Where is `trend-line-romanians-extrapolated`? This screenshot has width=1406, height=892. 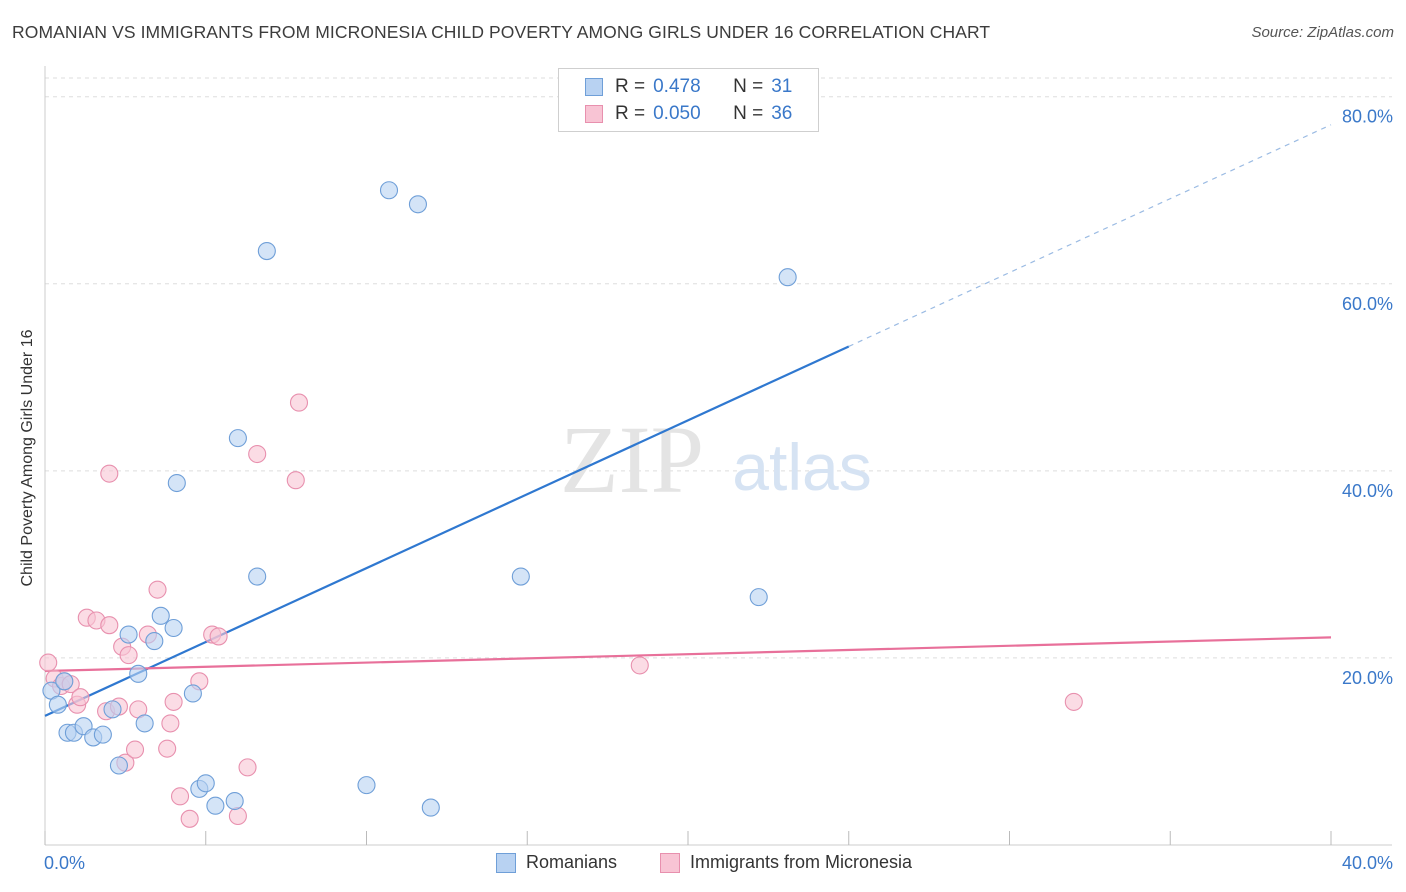
trend-line-romanians-extrapolated is located at coordinates (1090, 235).